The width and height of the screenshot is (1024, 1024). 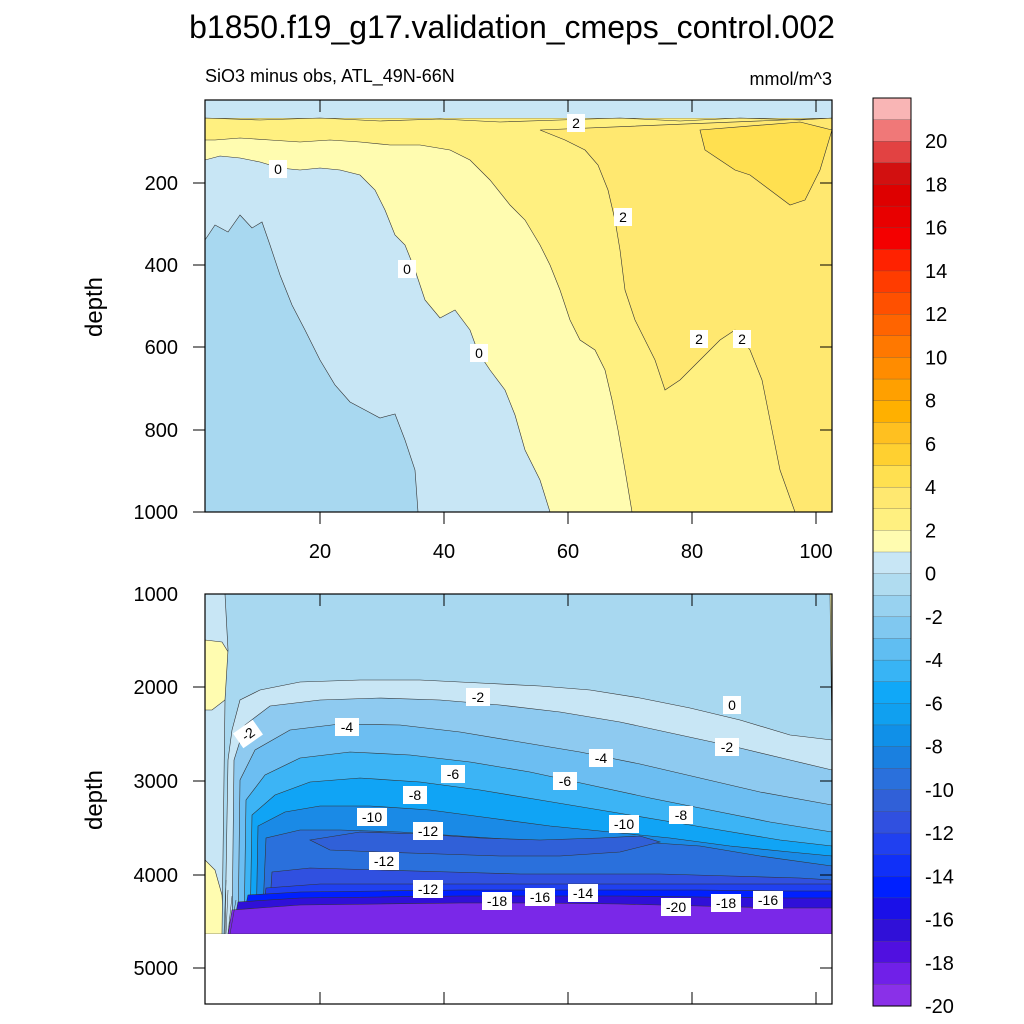 I want to click on upper-label-3: 2, so click(x=623, y=217).